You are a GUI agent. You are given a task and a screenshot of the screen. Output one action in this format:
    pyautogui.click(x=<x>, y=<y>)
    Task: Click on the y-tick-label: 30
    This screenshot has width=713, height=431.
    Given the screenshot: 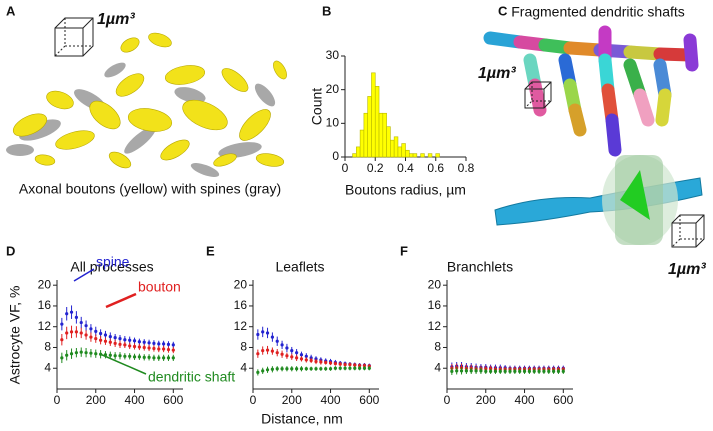 What is the action you would take?
    pyautogui.click(x=333, y=55)
    